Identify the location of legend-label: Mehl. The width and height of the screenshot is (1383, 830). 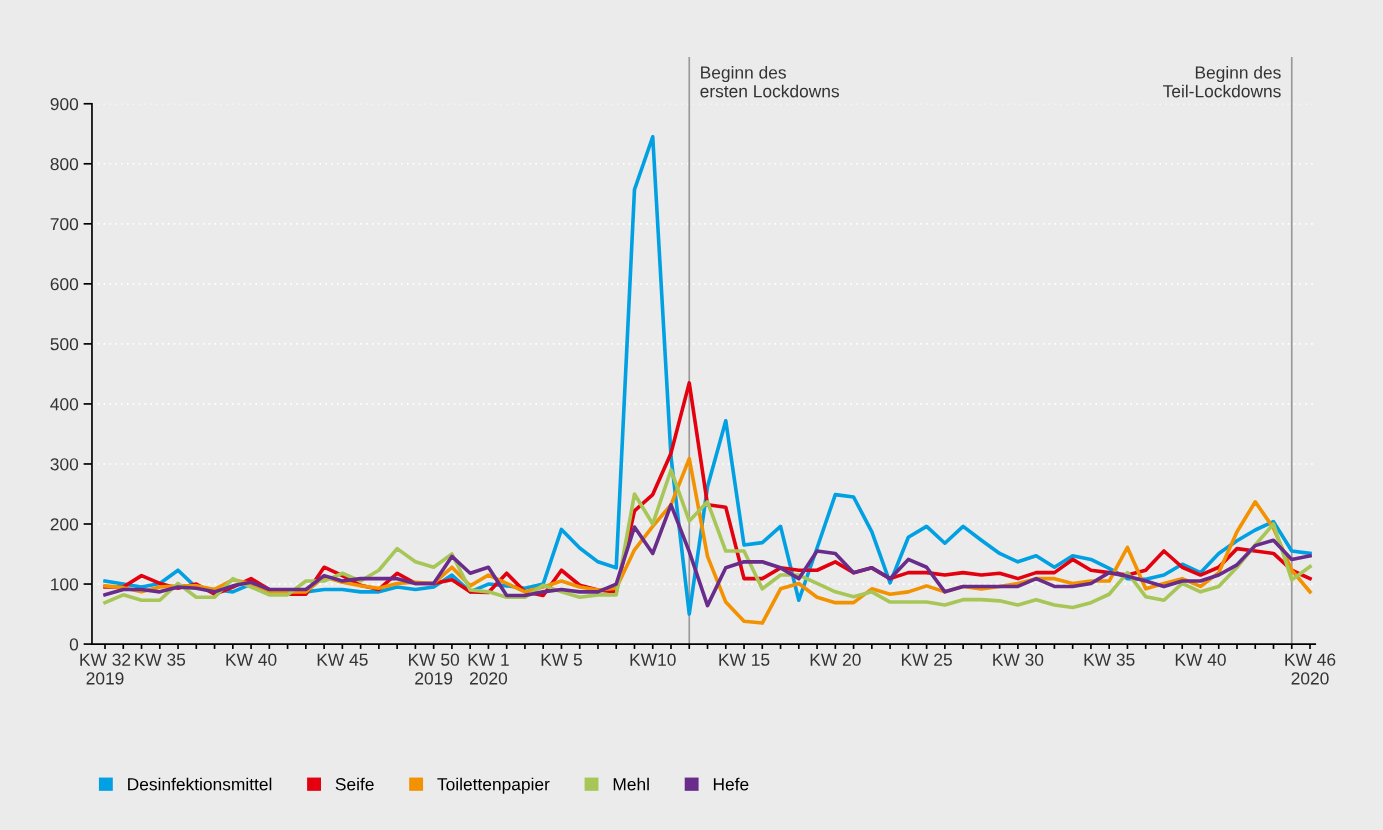
(631, 784).